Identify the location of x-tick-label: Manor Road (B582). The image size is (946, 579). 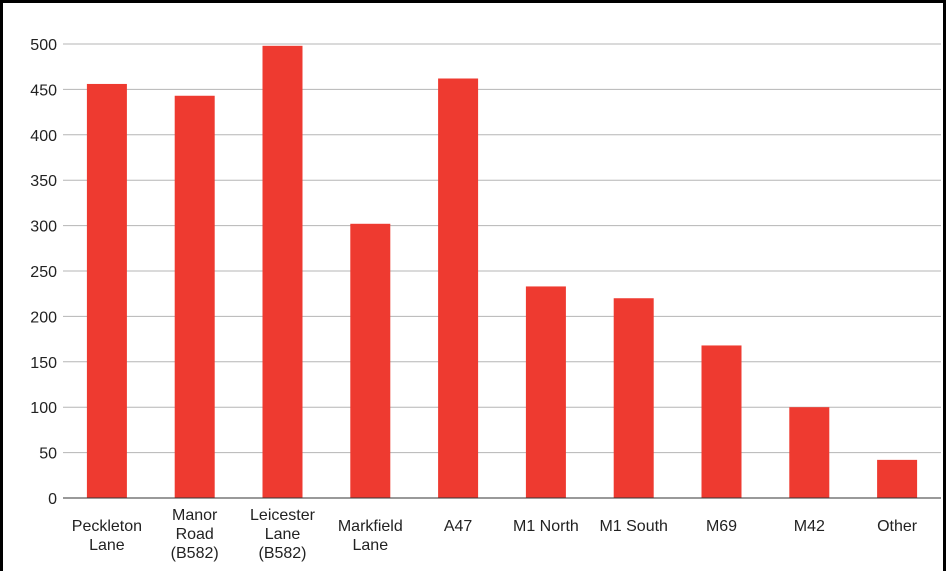
(195, 534).